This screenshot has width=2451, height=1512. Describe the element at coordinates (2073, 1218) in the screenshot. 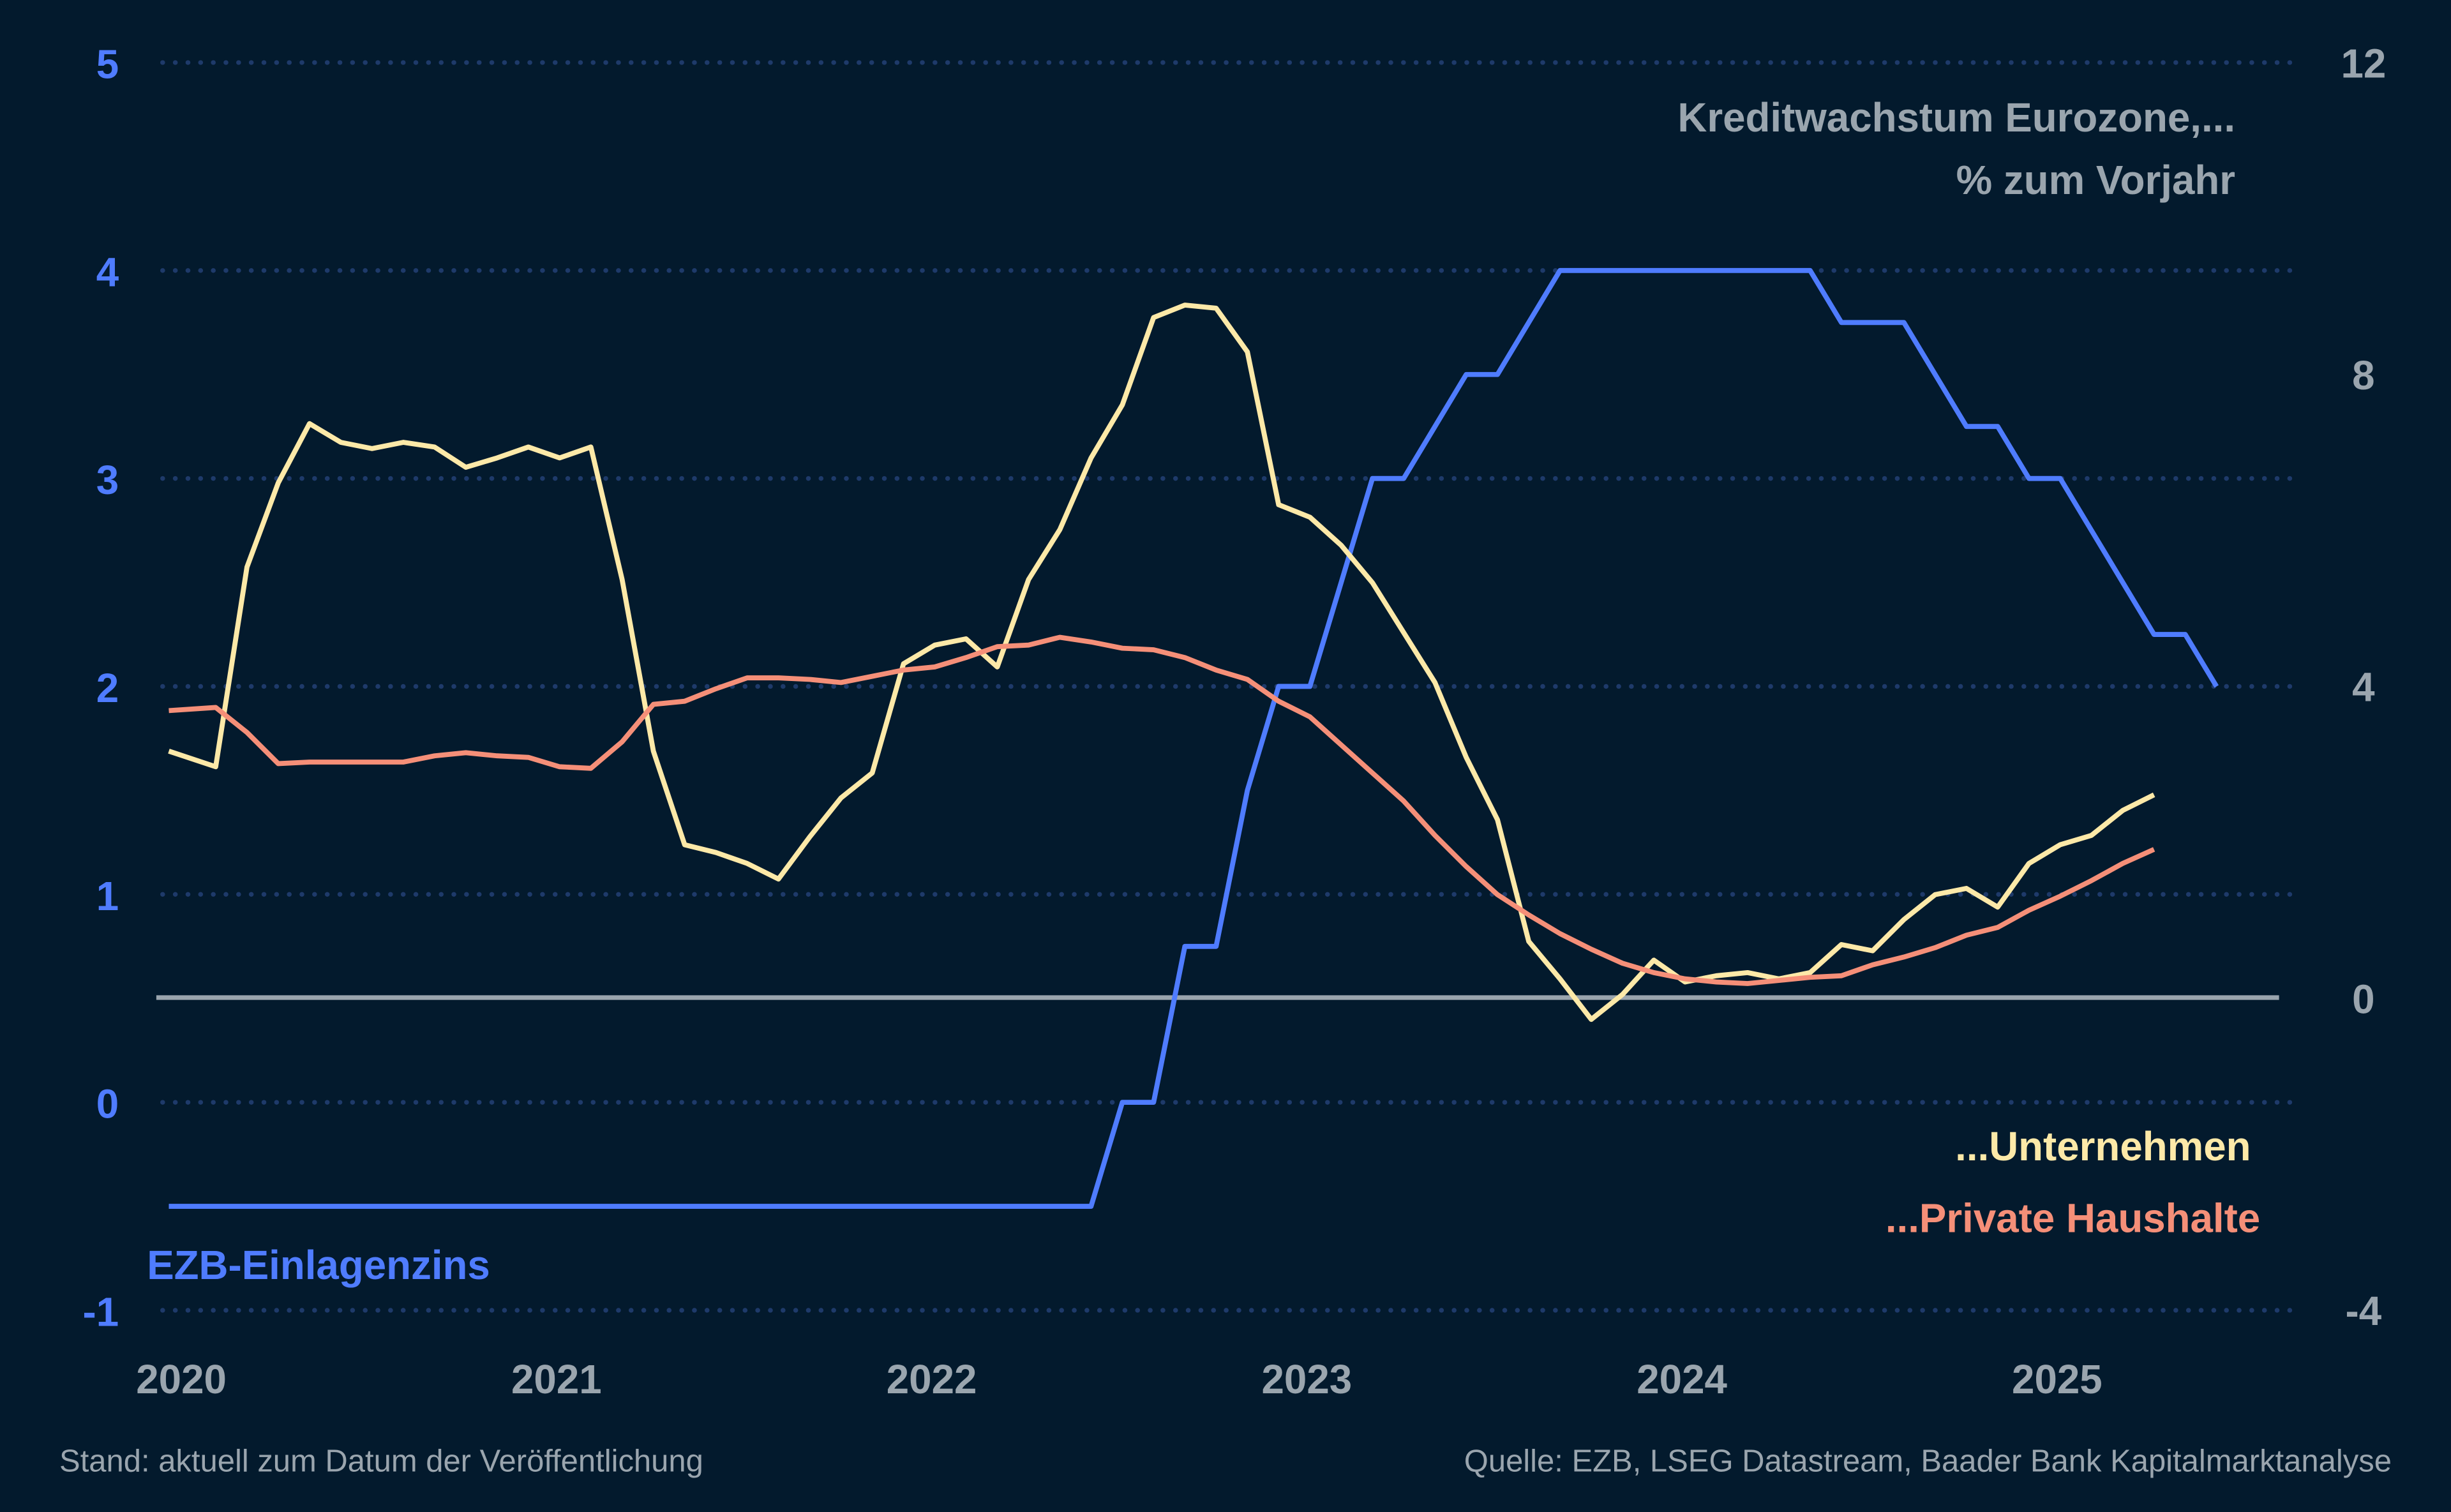

I see `series-label-haushalte: ...Private Haushalte` at that location.